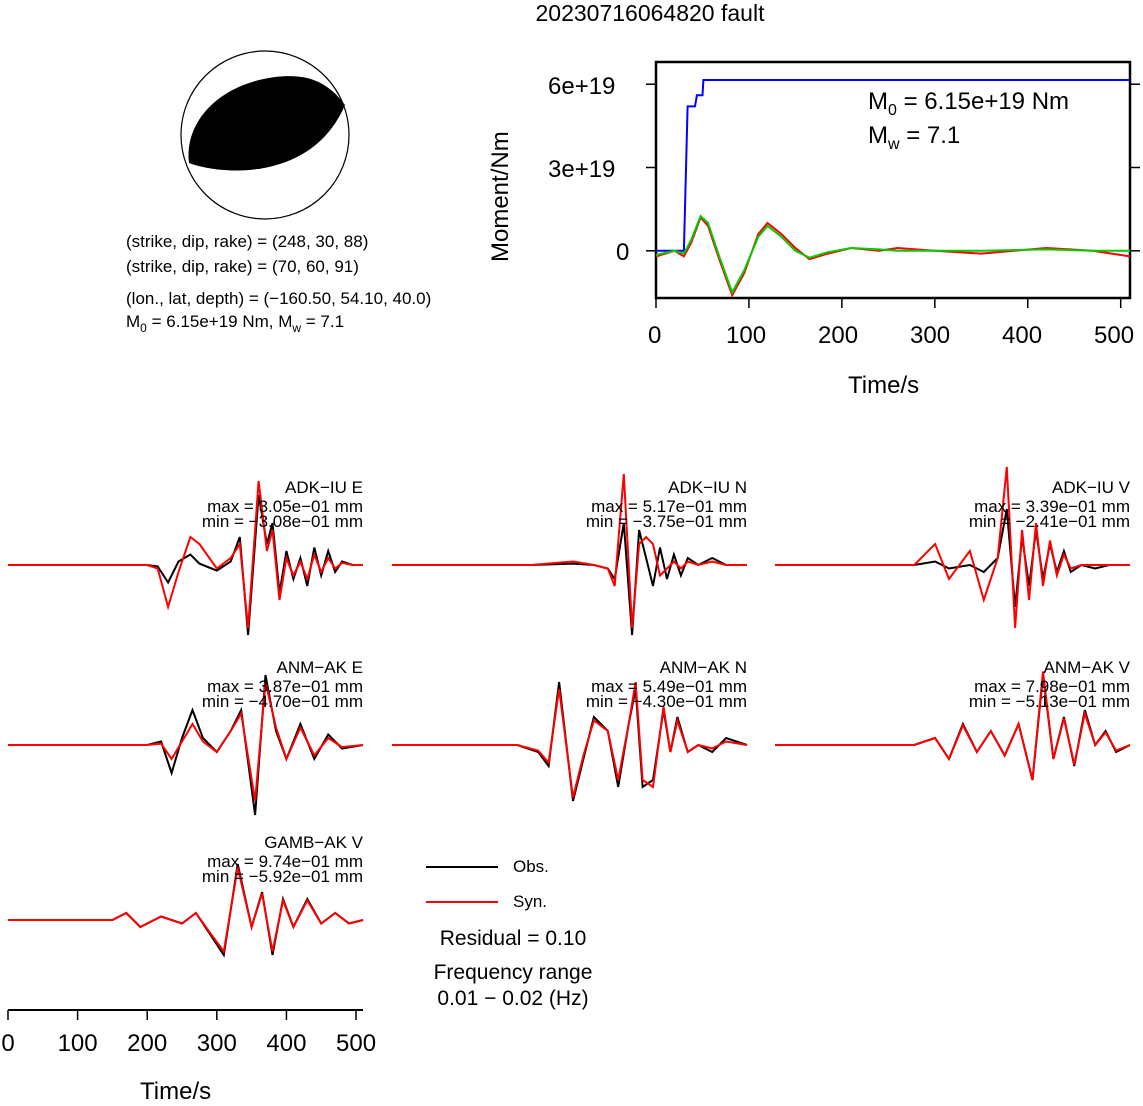  Describe the element at coordinates (356, 1043) in the screenshot. I see `wave-xtick-label: 500` at that location.